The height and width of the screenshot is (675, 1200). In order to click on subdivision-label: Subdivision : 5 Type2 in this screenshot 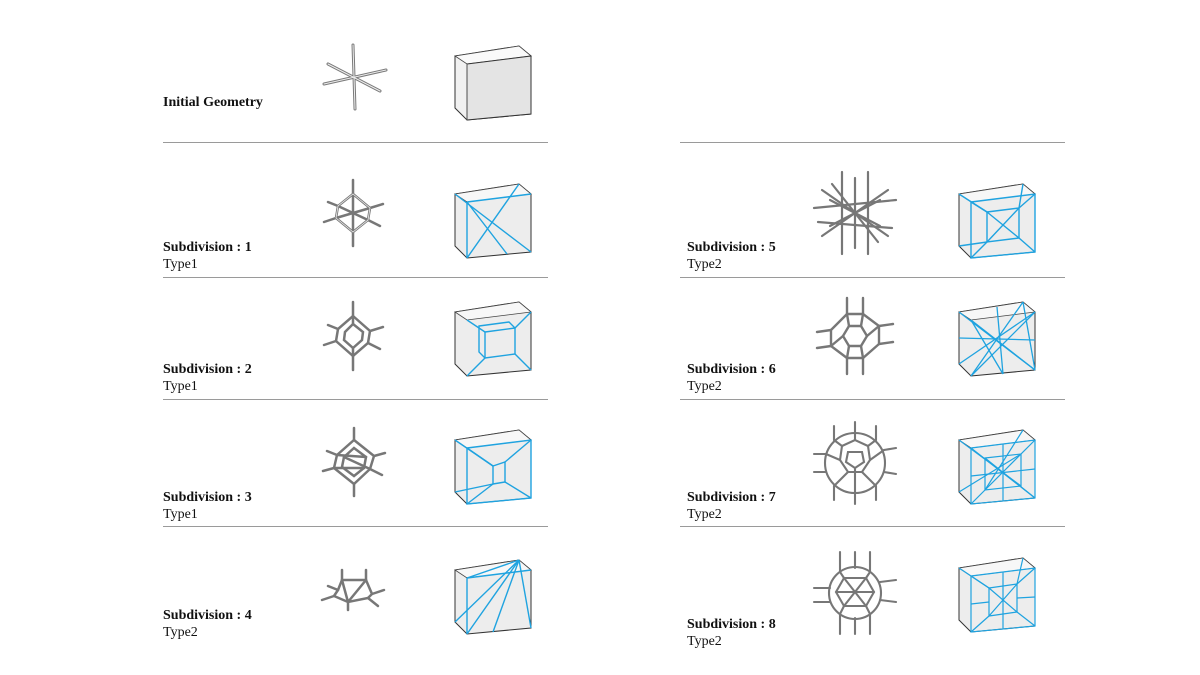, I will do `click(731, 256)`.